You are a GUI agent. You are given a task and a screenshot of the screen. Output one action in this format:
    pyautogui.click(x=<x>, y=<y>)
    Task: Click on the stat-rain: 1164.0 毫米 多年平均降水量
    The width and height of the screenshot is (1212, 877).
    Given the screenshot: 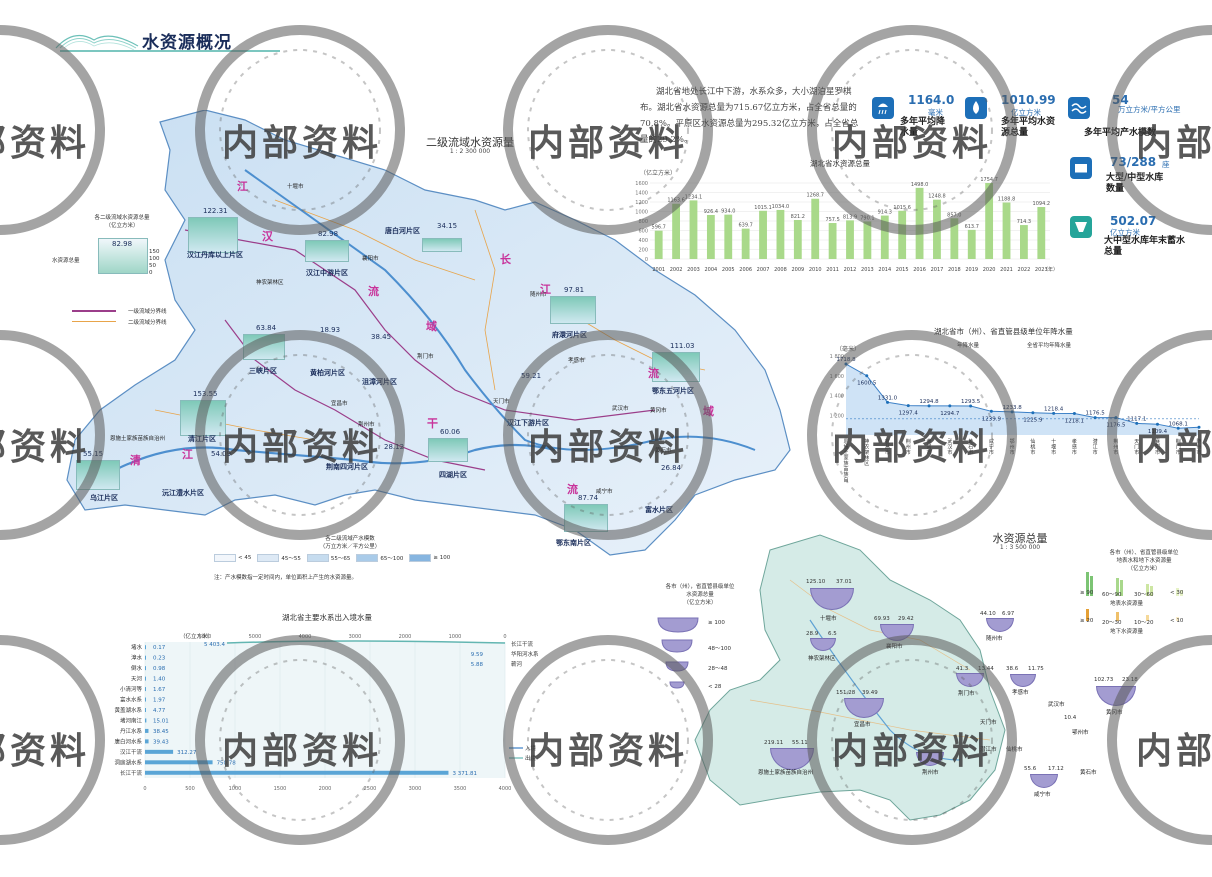 What is the action you would take?
    pyautogui.click(x=914, y=117)
    